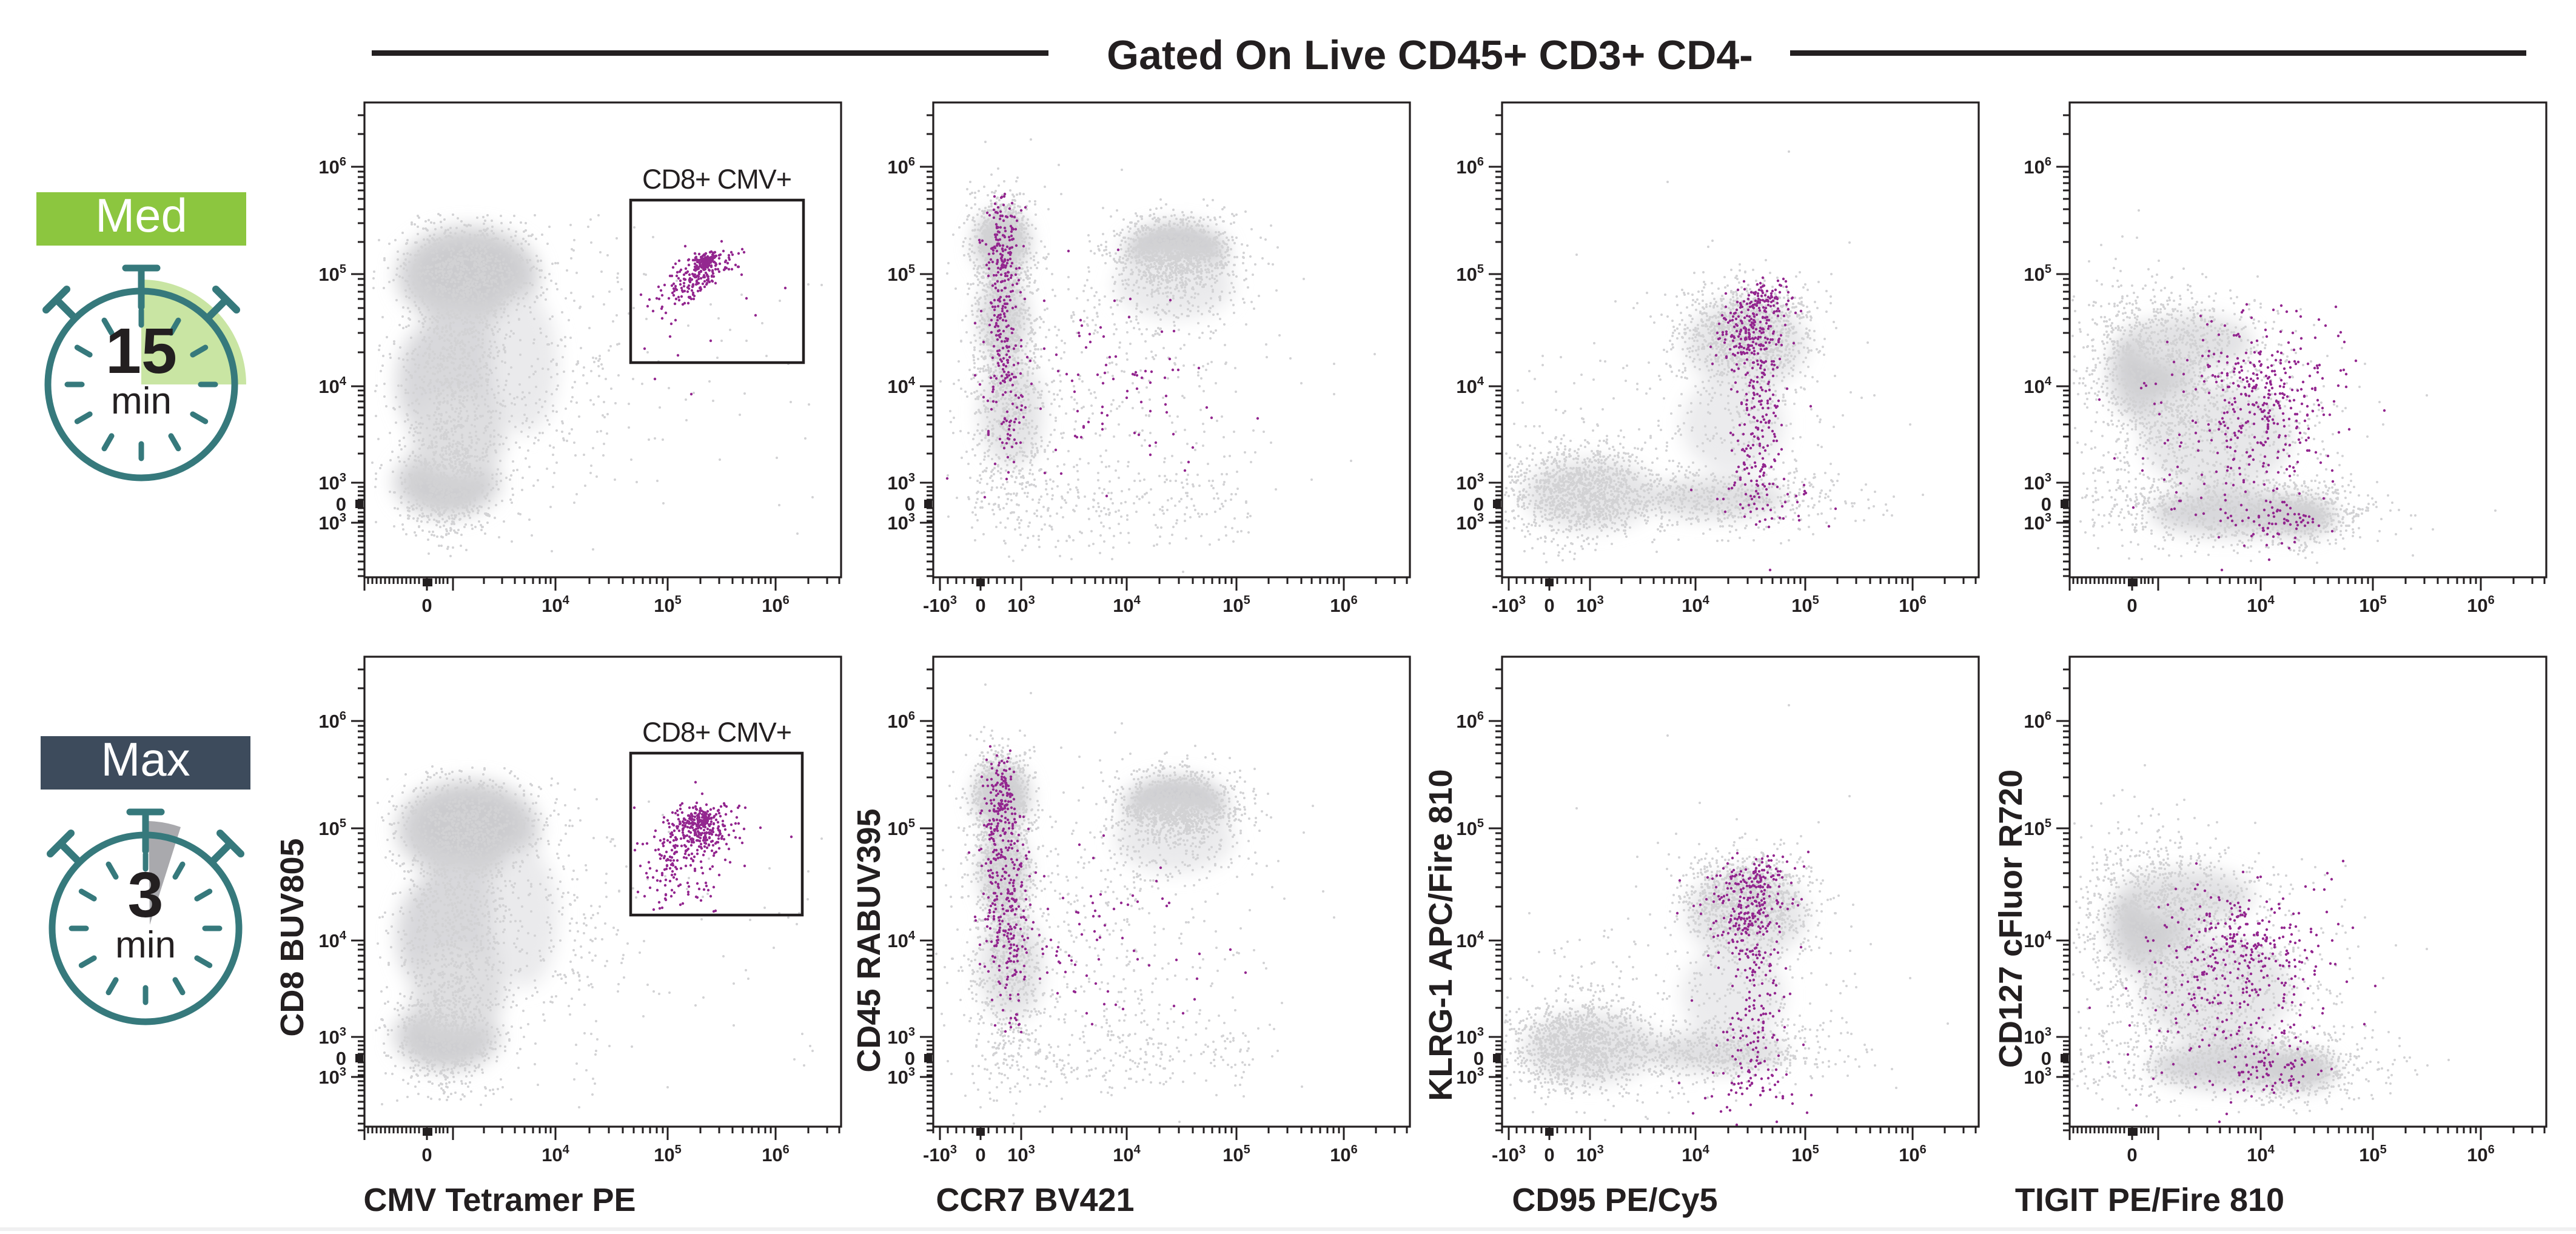 The image size is (2576, 1234). What do you see at coordinates (145, 759) in the screenshot?
I see `svg-text: Max` at bounding box center [145, 759].